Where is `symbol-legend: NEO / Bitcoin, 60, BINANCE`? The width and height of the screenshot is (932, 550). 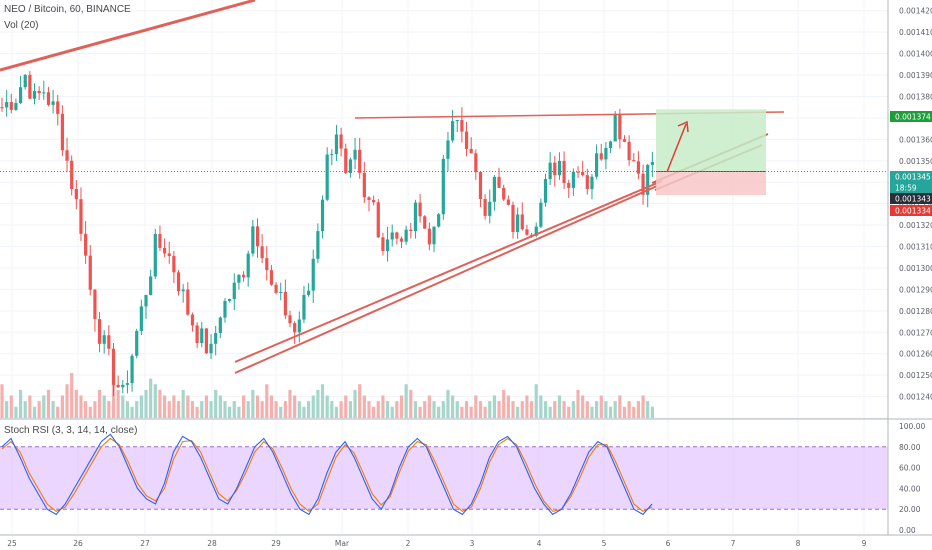
symbol-legend: NEO / Bitcoin, 60, BINANCE is located at coordinates (67, 9).